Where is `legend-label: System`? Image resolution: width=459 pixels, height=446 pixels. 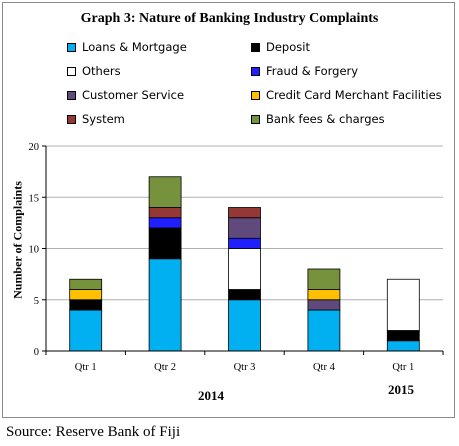
legend-label: System is located at coordinates (103, 119).